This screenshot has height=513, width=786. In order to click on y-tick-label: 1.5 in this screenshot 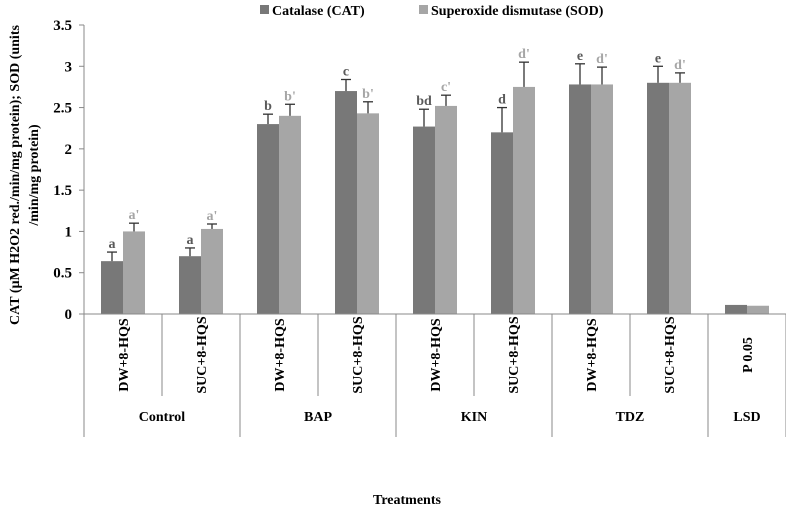, I will do `click(62, 191)`.